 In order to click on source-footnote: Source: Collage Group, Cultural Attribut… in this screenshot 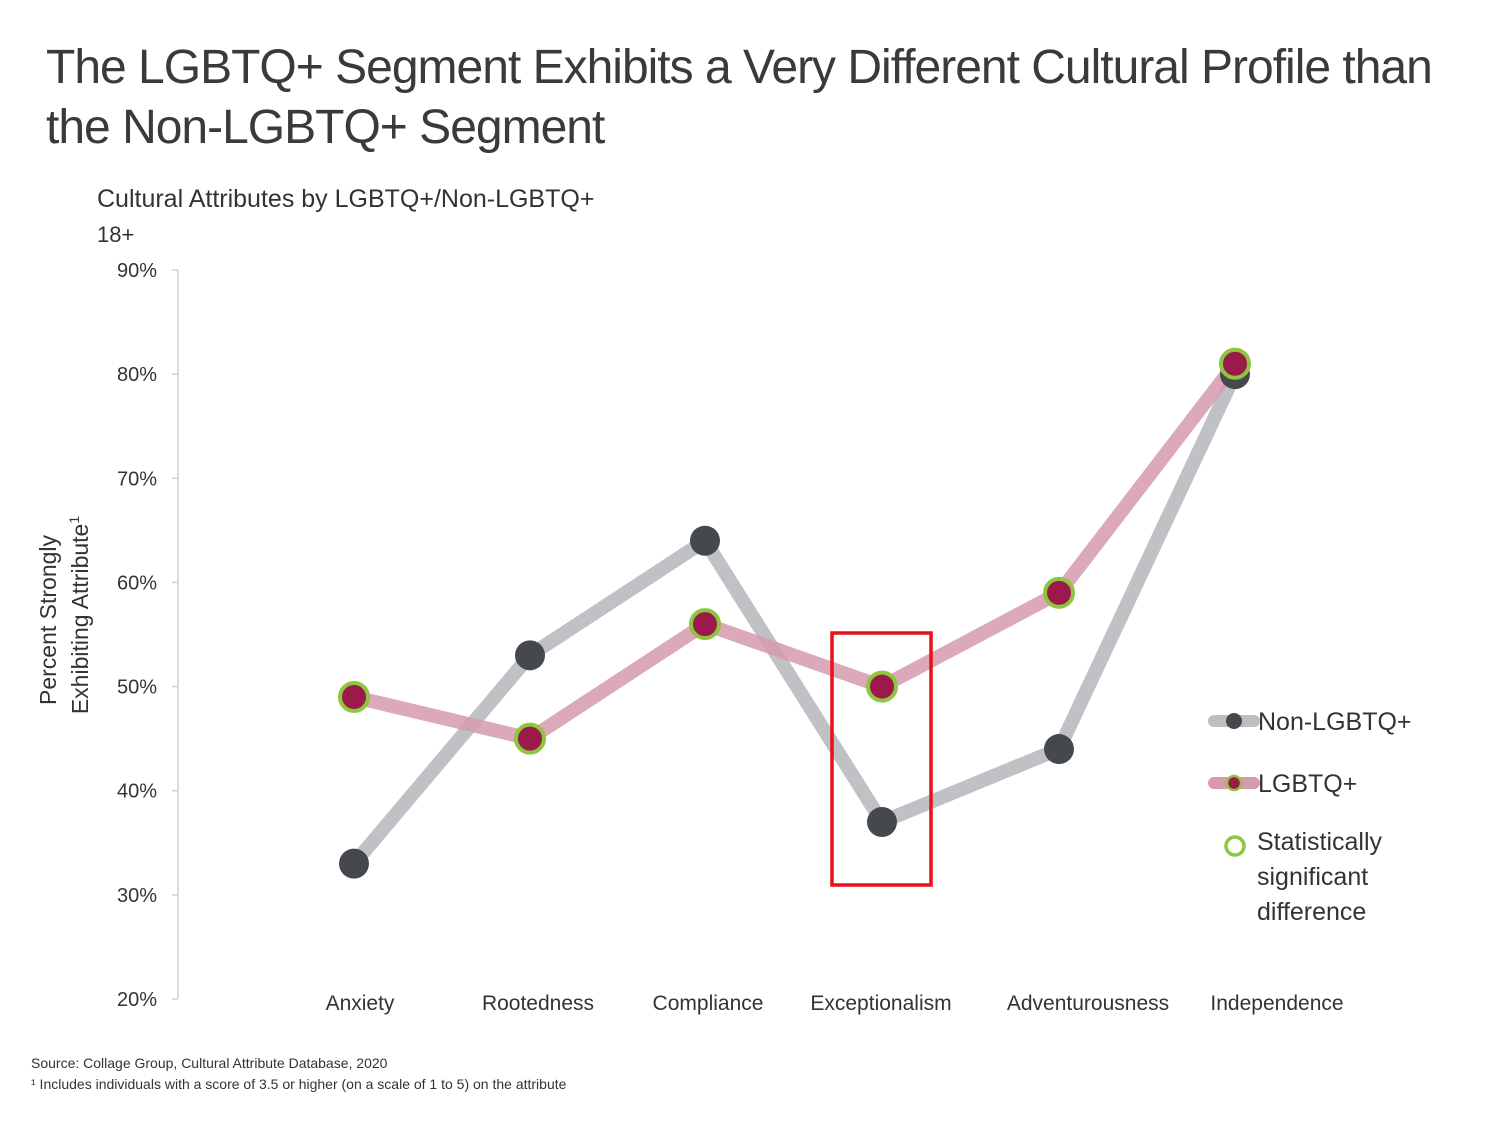, I will do `click(209, 1063)`.